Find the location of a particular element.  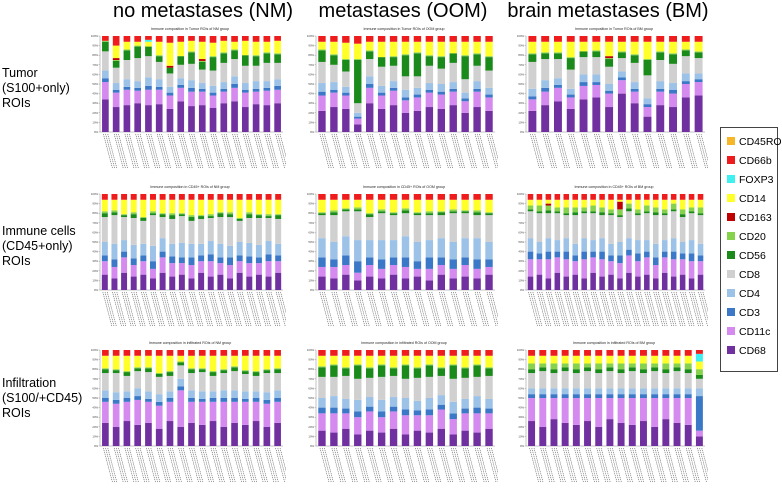

legend-swatch is located at coordinates (731, 350).